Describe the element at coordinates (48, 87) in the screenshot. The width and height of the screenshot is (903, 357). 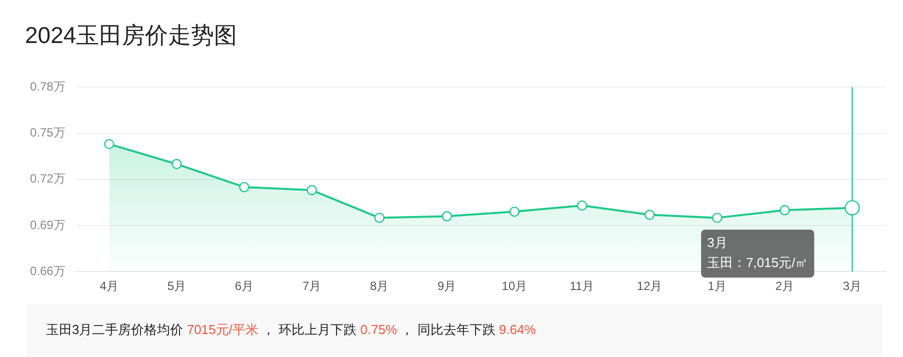
I see `y-tick-label: 0.78万` at that location.